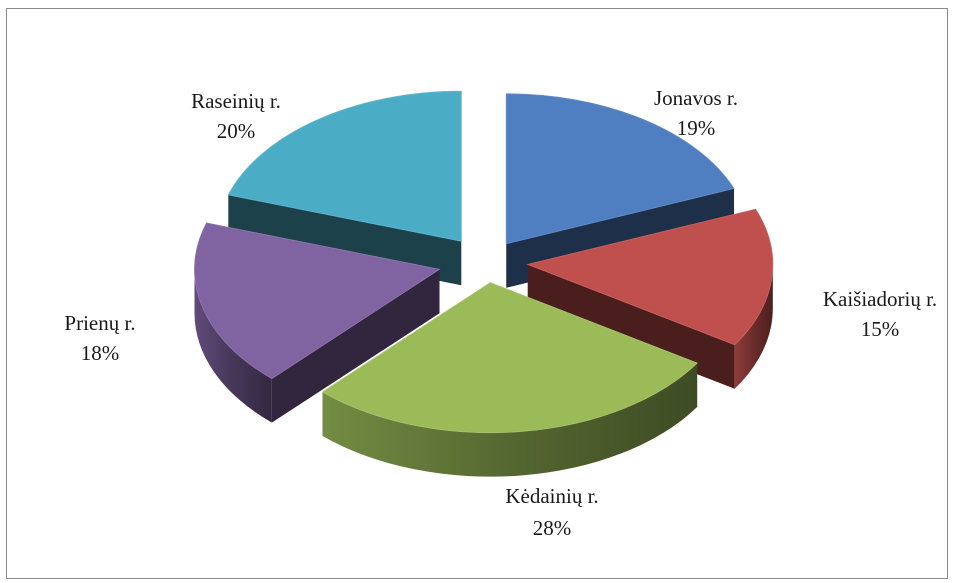 The height and width of the screenshot is (583, 956). Describe the element at coordinates (650, 277) in the screenshot. I see `slice-kai-iadori-r` at that location.